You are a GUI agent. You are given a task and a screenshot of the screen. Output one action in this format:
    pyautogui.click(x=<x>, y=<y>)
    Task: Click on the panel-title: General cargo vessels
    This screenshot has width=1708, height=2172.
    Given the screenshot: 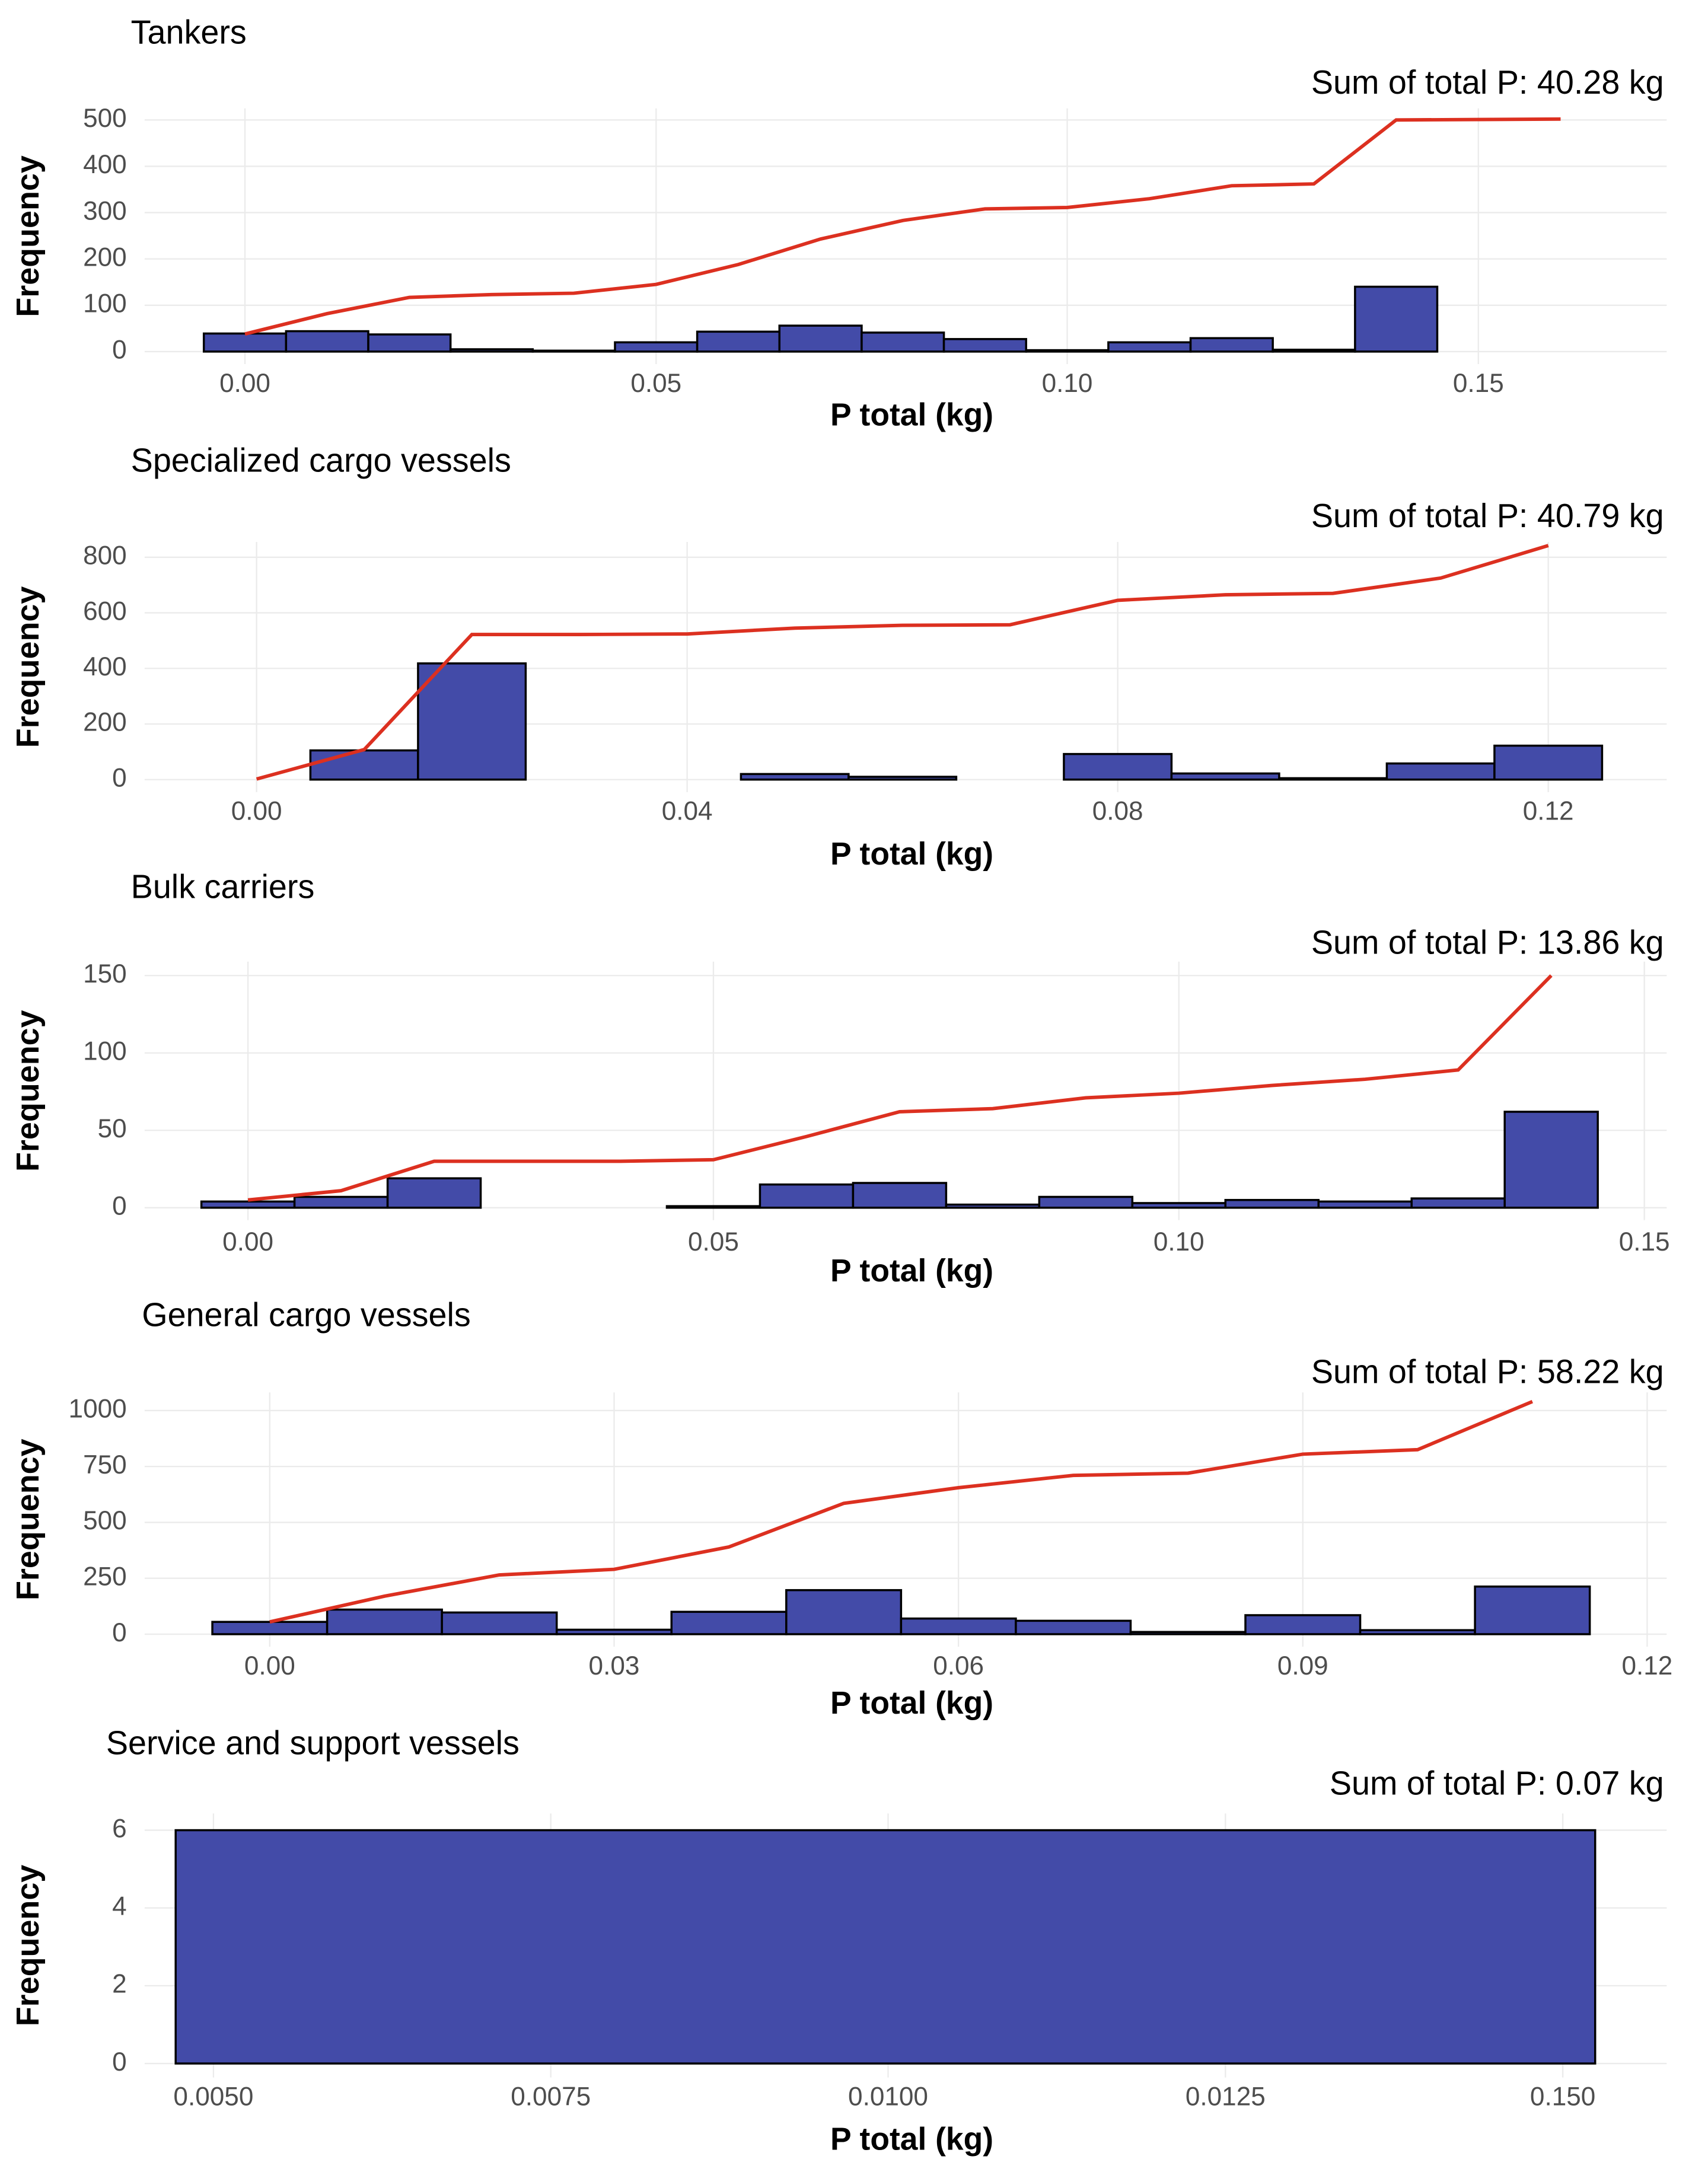 What is the action you would take?
    pyautogui.click(x=306, y=1314)
    